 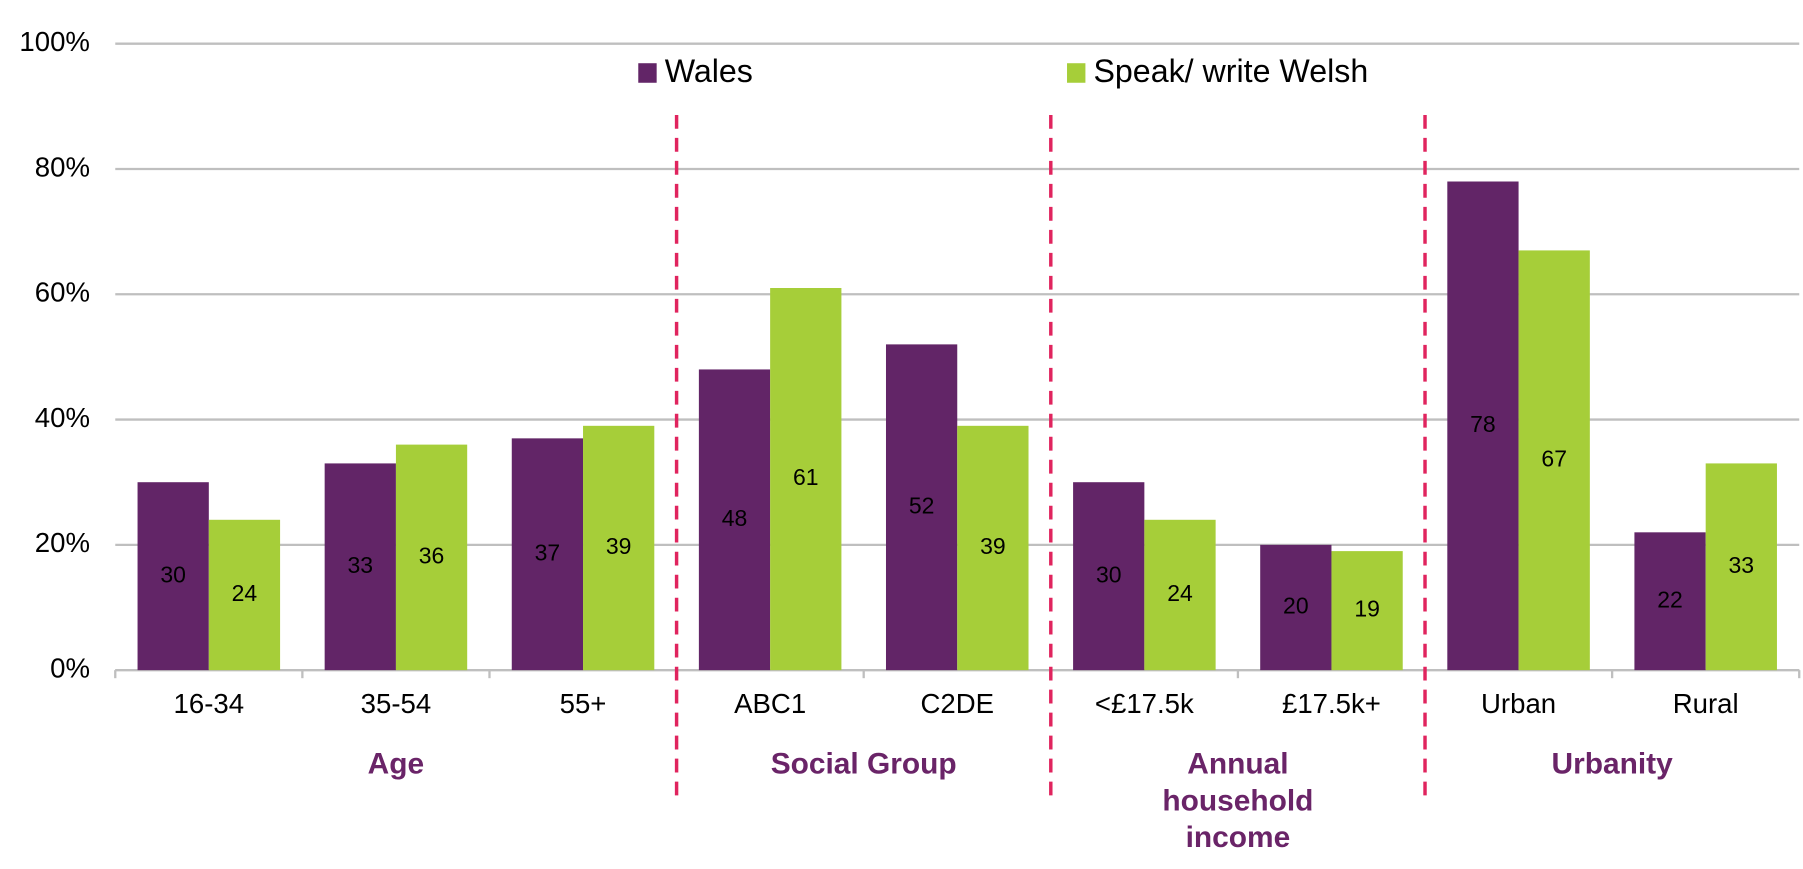 I want to click on data-label: 22, so click(x=1670, y=599).